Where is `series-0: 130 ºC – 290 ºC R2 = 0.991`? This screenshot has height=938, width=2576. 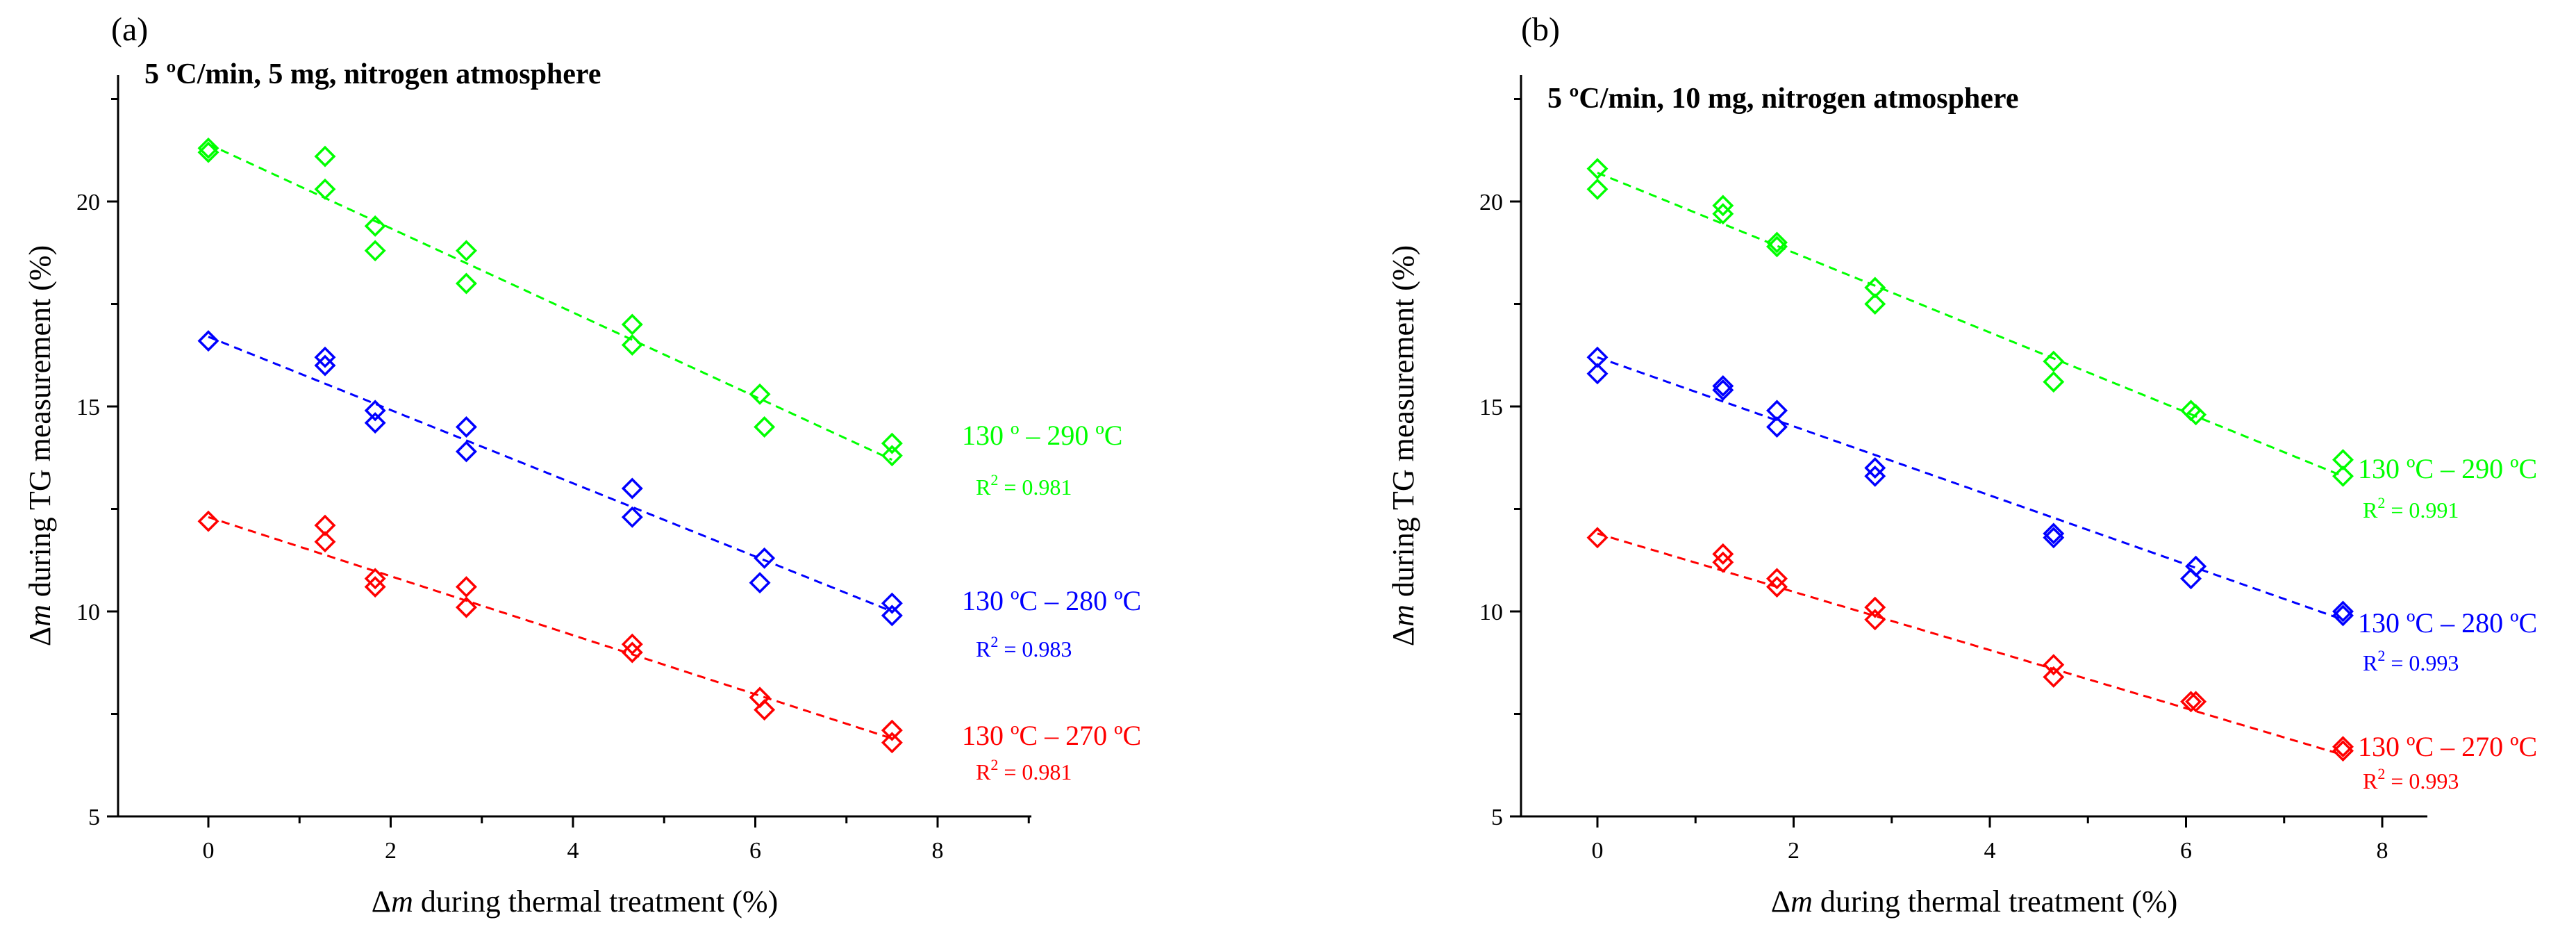
series-0: 130 ºC – 290 ºC R2 = 0.991 is located at coordinates (2061, 340).